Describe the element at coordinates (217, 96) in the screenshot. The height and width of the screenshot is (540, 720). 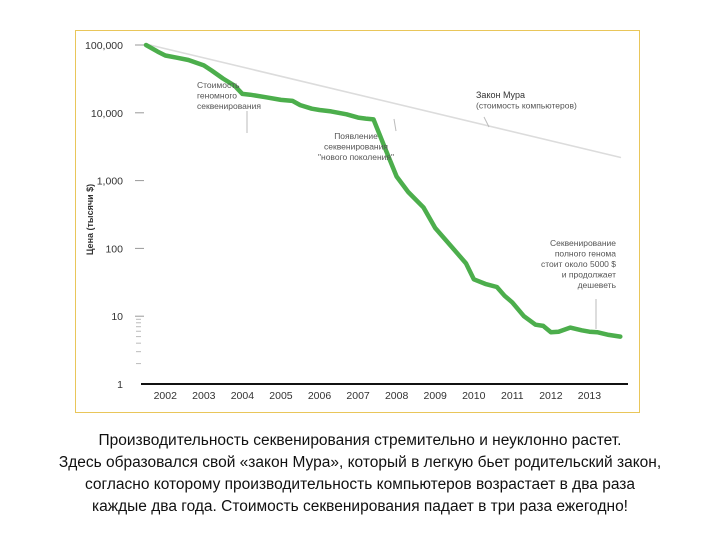
I see `annotation-0-line-1: геномного` at that location.